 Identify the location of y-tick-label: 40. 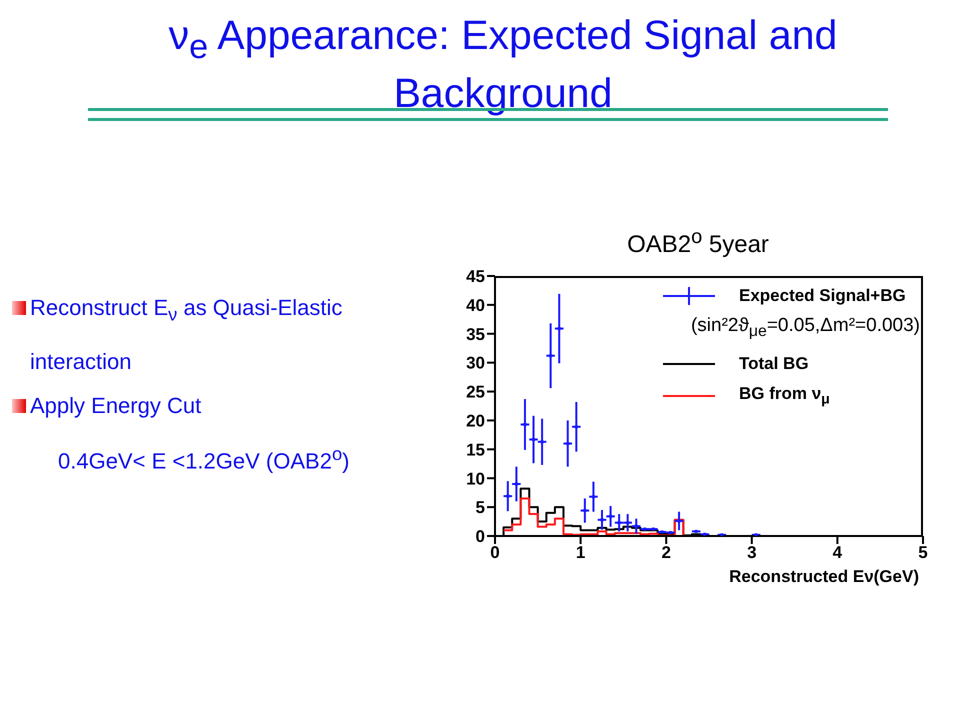
(475, 305).